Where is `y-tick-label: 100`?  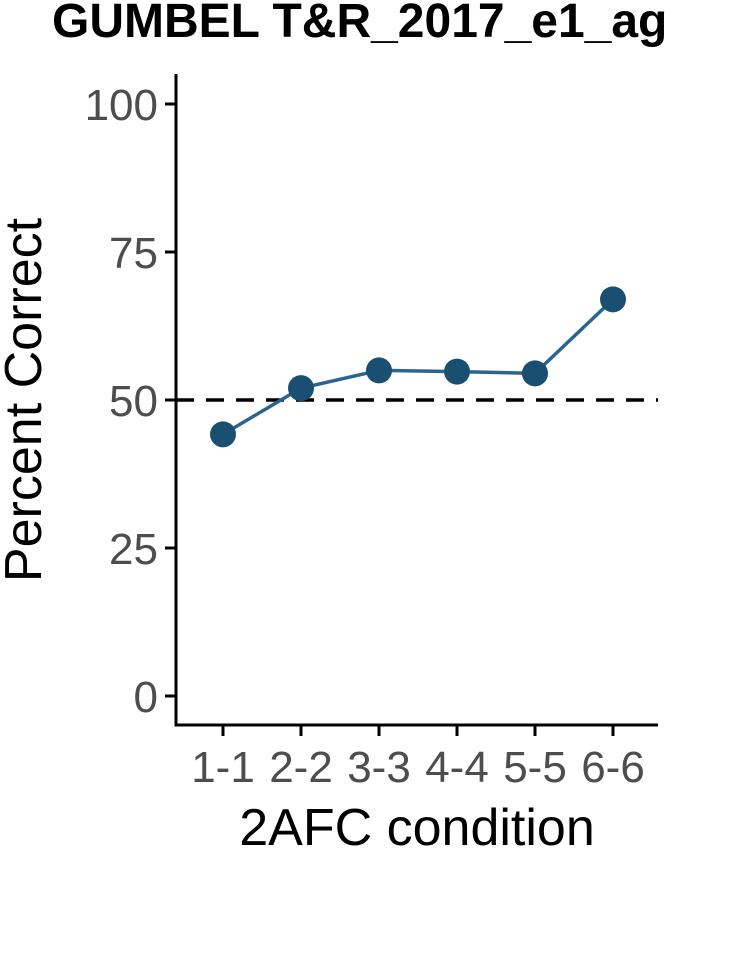 y-tick-label: 100 is located at coordinates (121, 105).